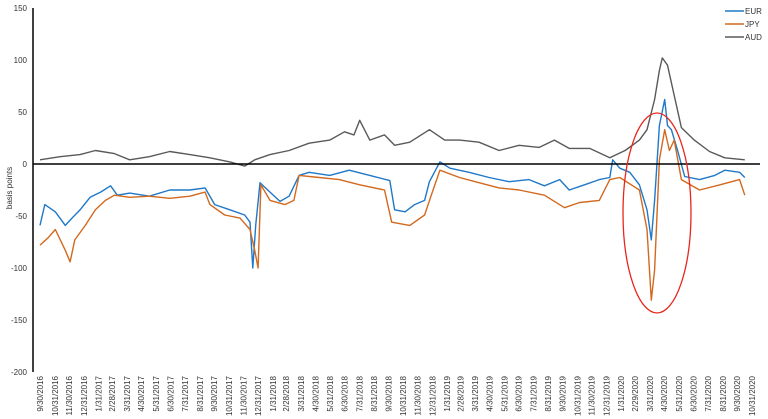 Image resolution: width=768 pixels, height=419 pixels. I want to click on x-tick-label: 10/31/2019, so click(577, 395).